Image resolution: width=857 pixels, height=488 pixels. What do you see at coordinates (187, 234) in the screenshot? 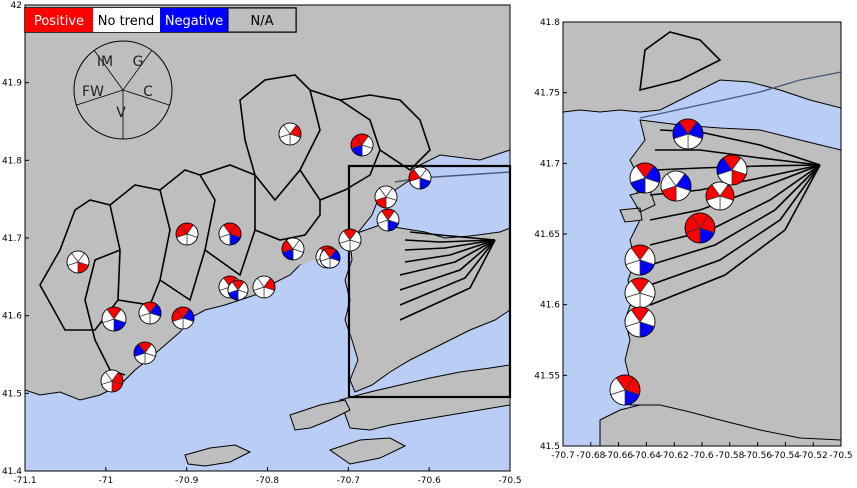
I see `site-7-pie` at bounding box center [187, 234].